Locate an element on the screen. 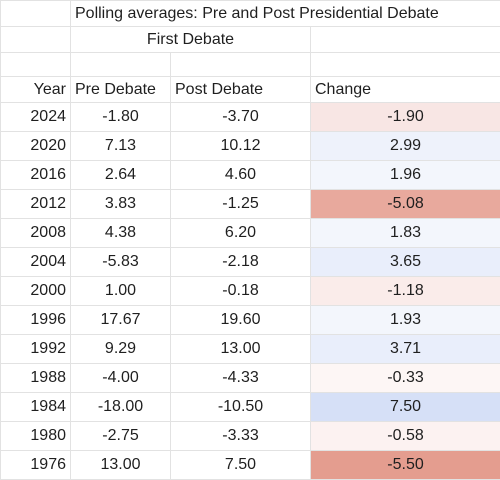 The width and height of the screenshot is (500, 480). year-cell: 1980 is located at coordinates (36, 436).